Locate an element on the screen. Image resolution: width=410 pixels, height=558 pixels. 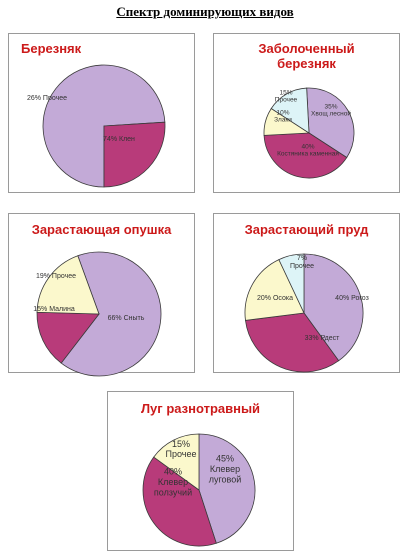
chart-title: Зарастающий пруд is located at coordinates (306, 229).